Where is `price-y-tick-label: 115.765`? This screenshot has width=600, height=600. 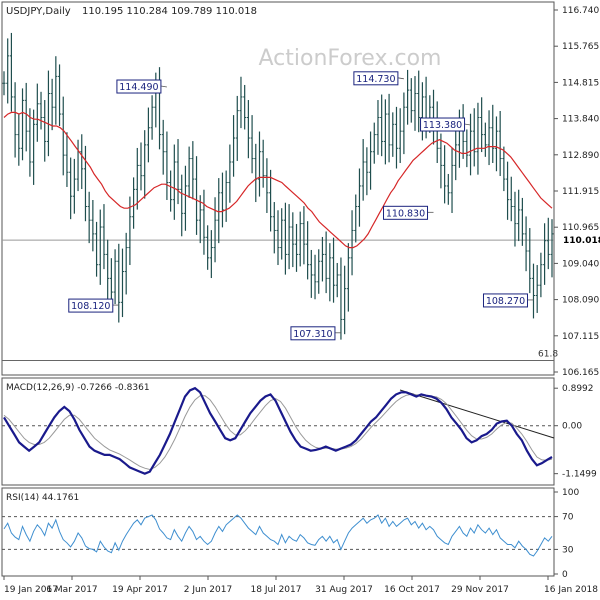
price-y-tick-label: 115.765 is located at coordinates (580, 47).